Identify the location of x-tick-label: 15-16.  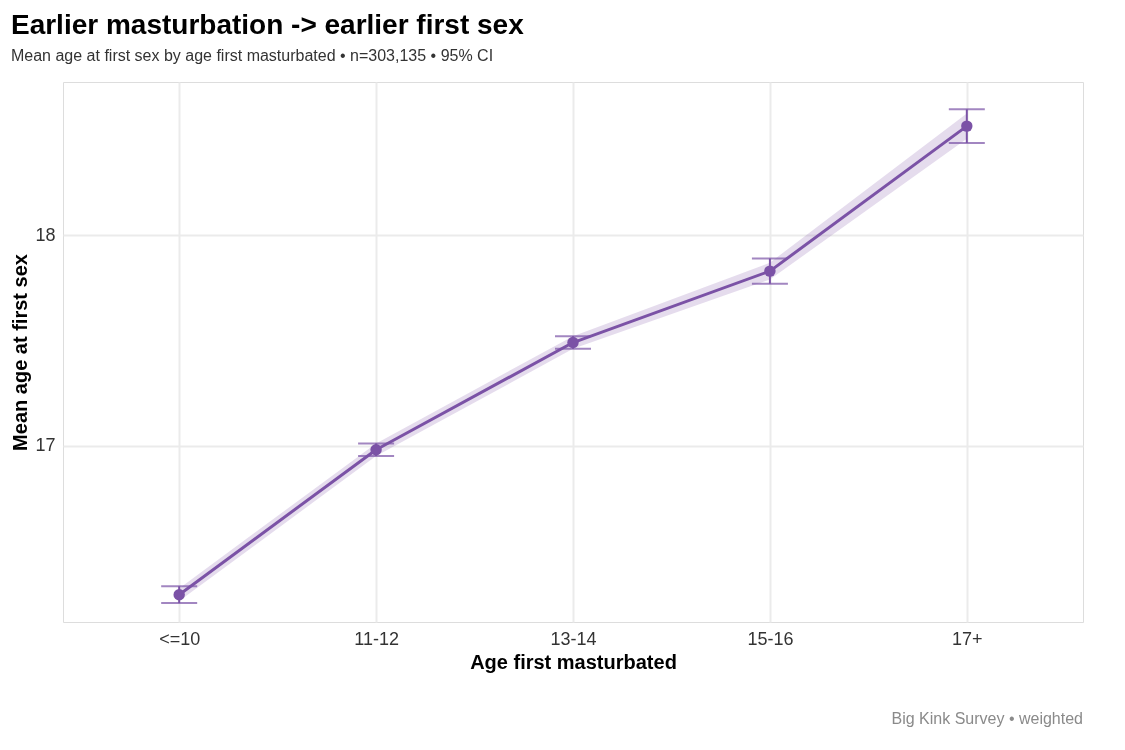
(770, 638).